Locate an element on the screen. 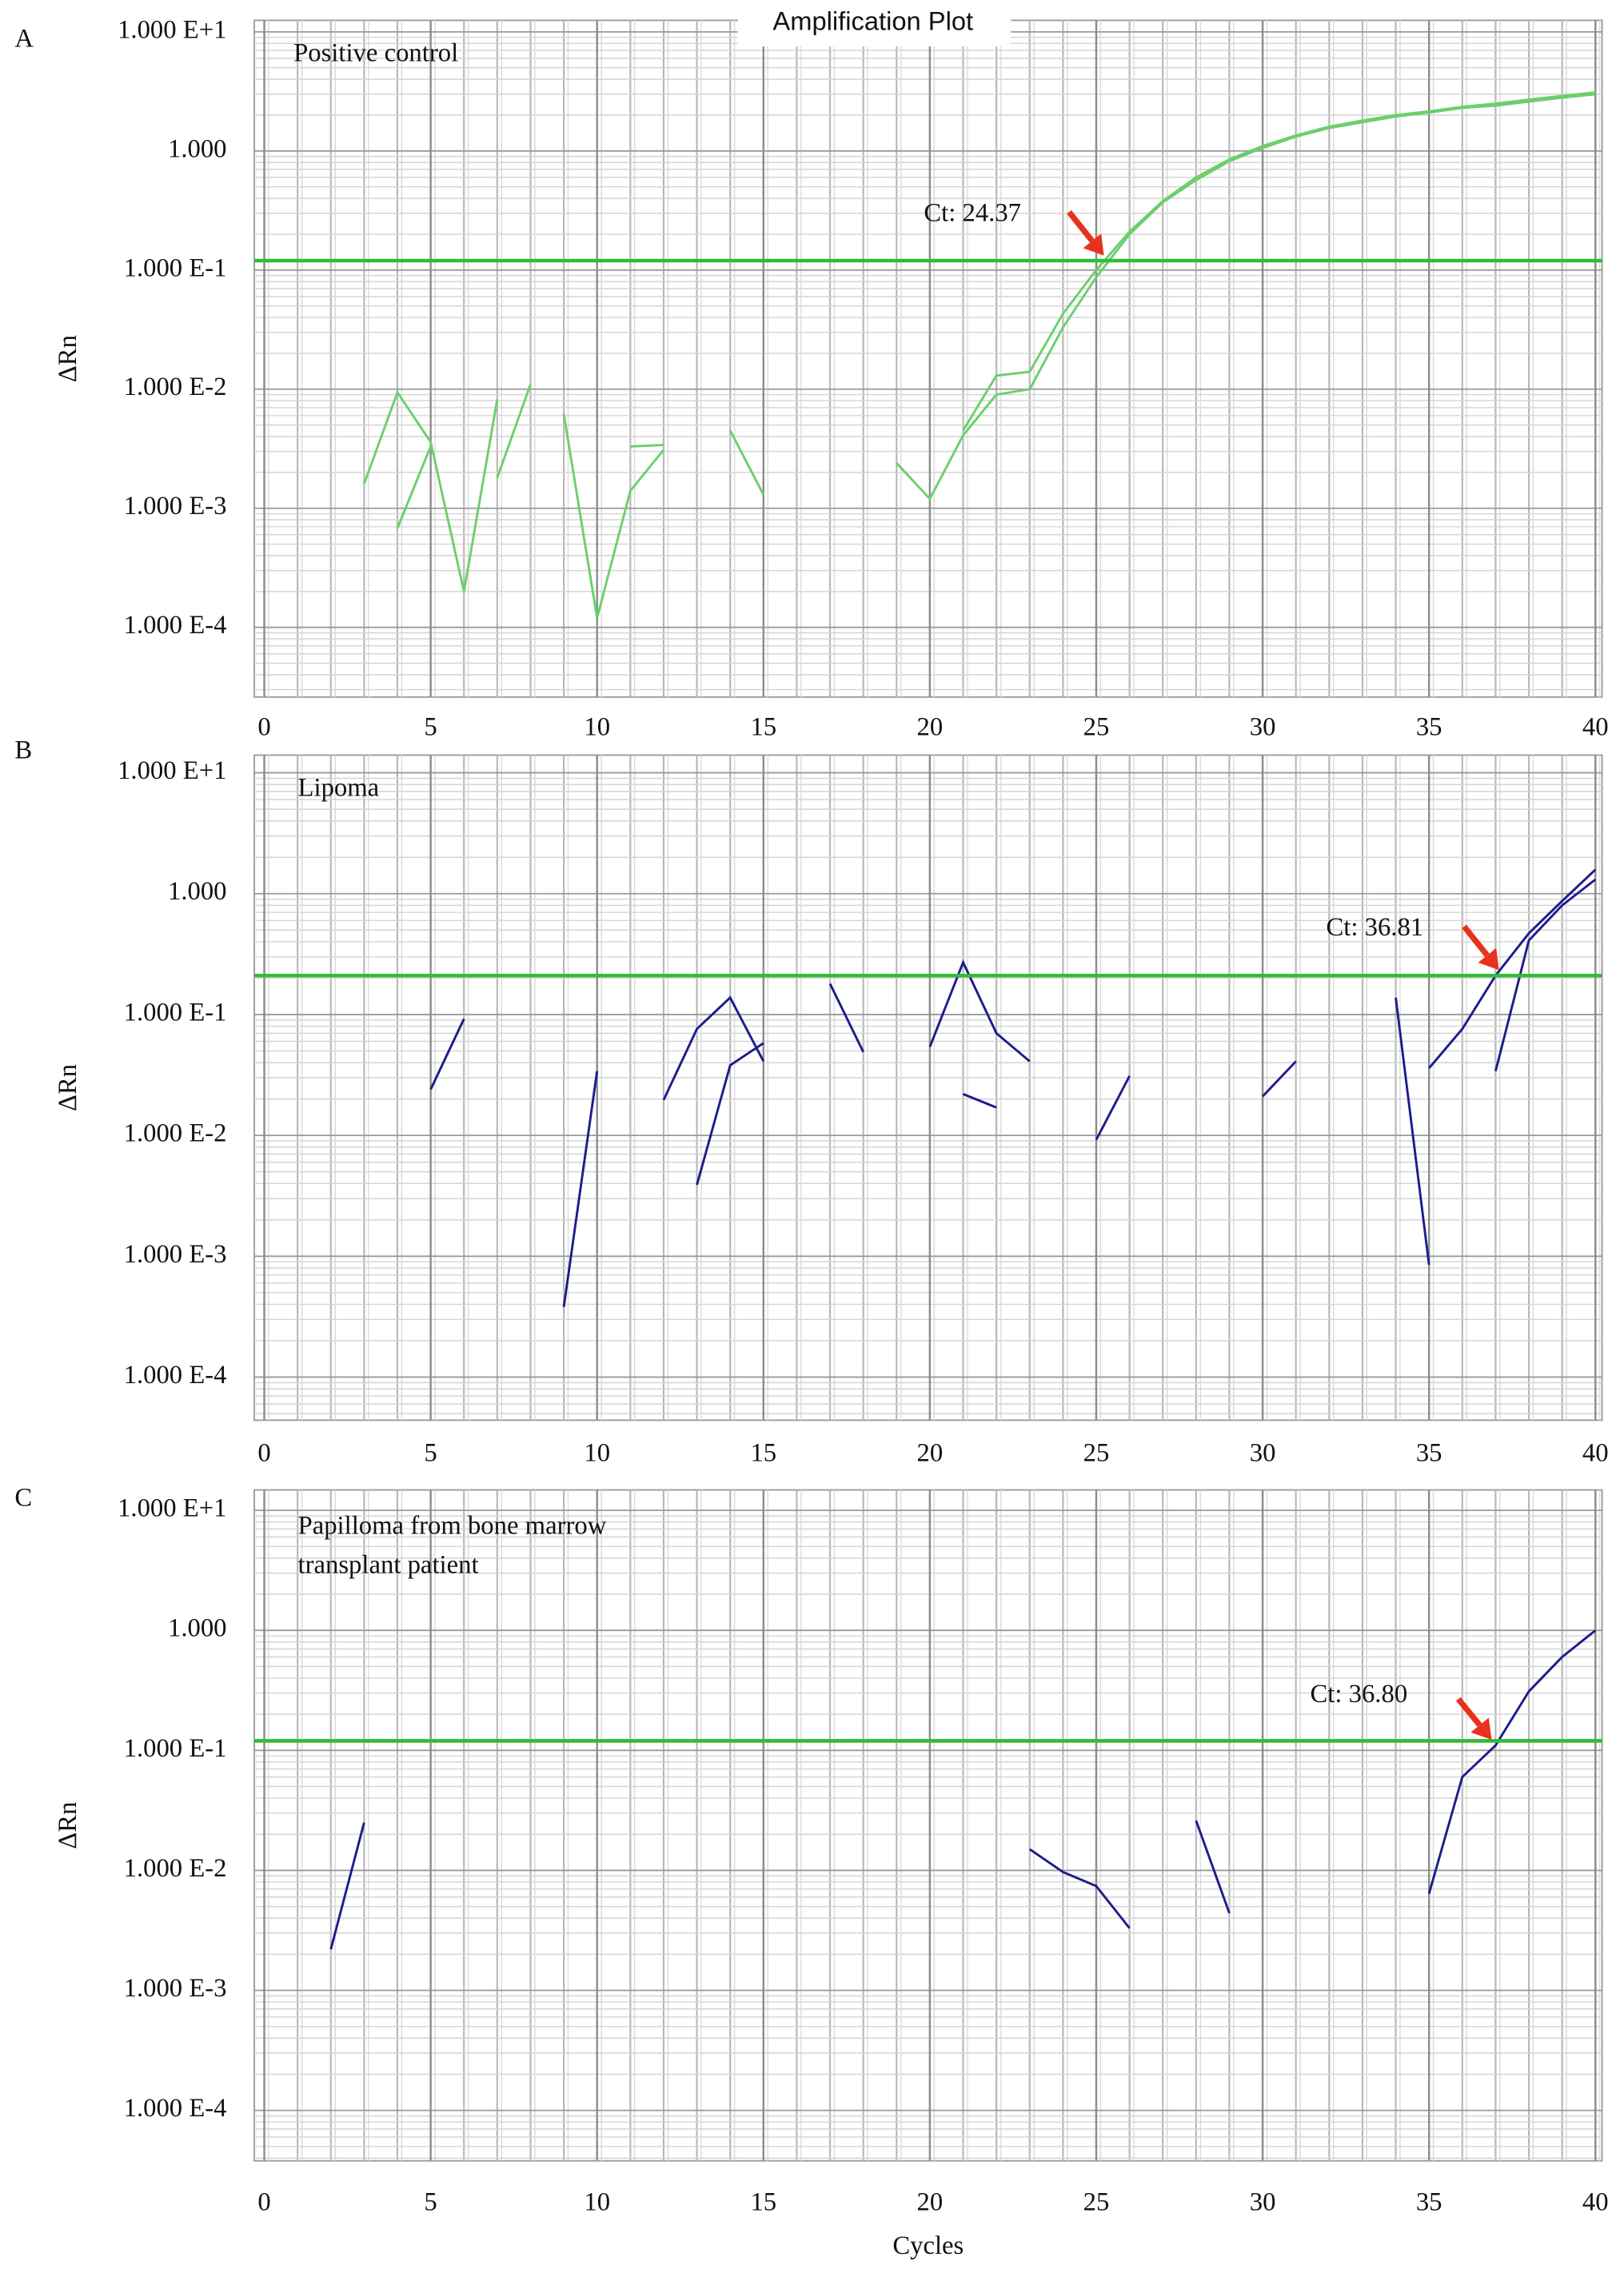 This screenshot has width=1624, height=2277. sample-label: Positive control is located at coordinates (376, 53).